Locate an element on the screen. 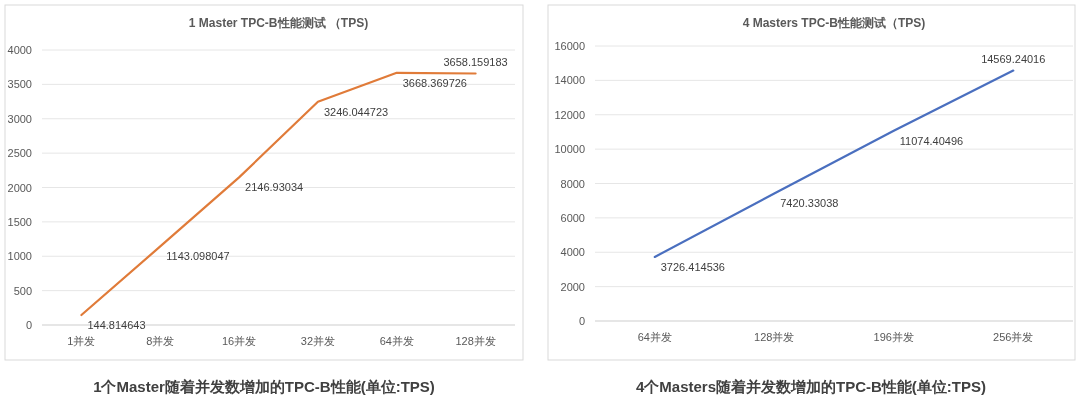 The image size is (1080, 407). chart-title: 1 Master TPC-B性能测试 （TPS) is located at coordinates (278, 23).